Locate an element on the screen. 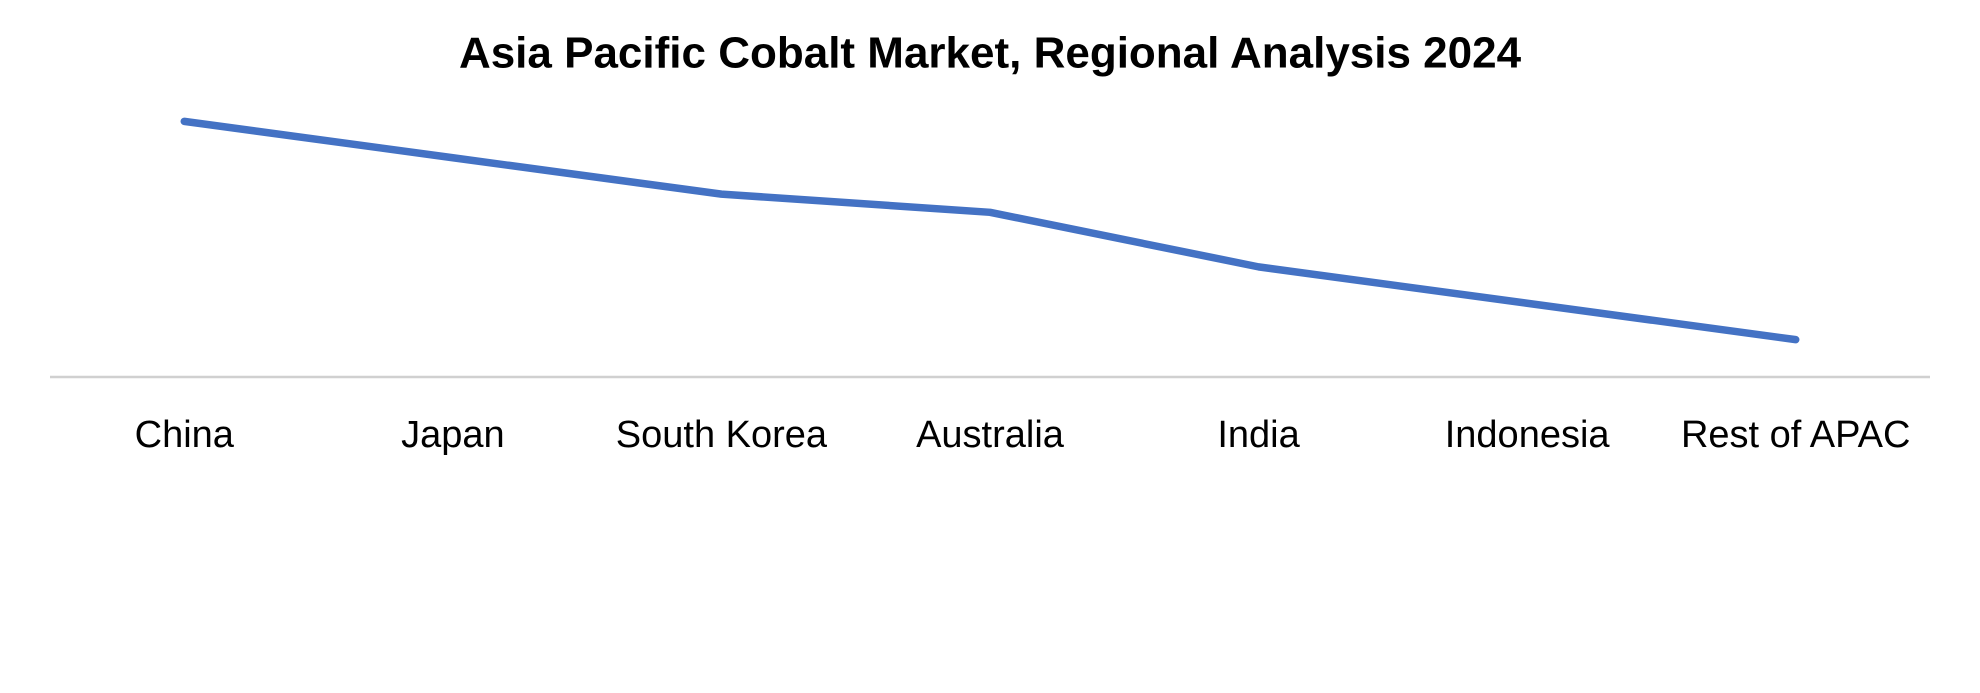  x-tick-label: Japan is located at coordinates (453, 435).